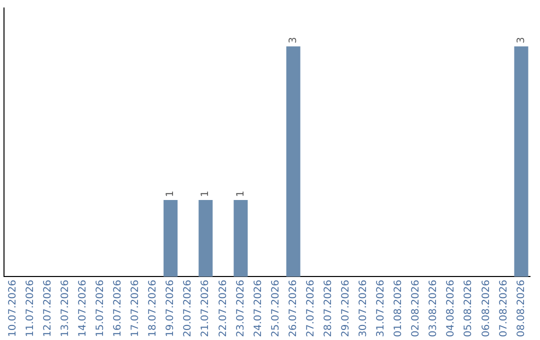 The image size is (540, 340). I want to click on x-tick-label: 08.08.2026, so click(521, 309).